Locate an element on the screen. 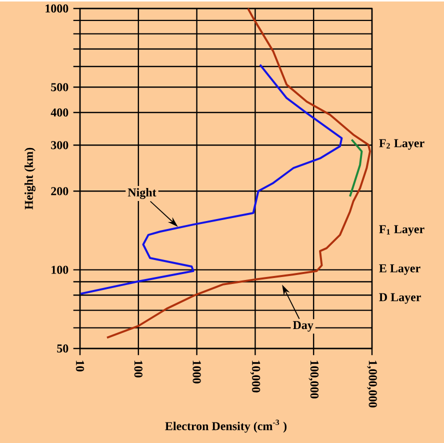  annotation: Night is located at coordinates (142, 193).